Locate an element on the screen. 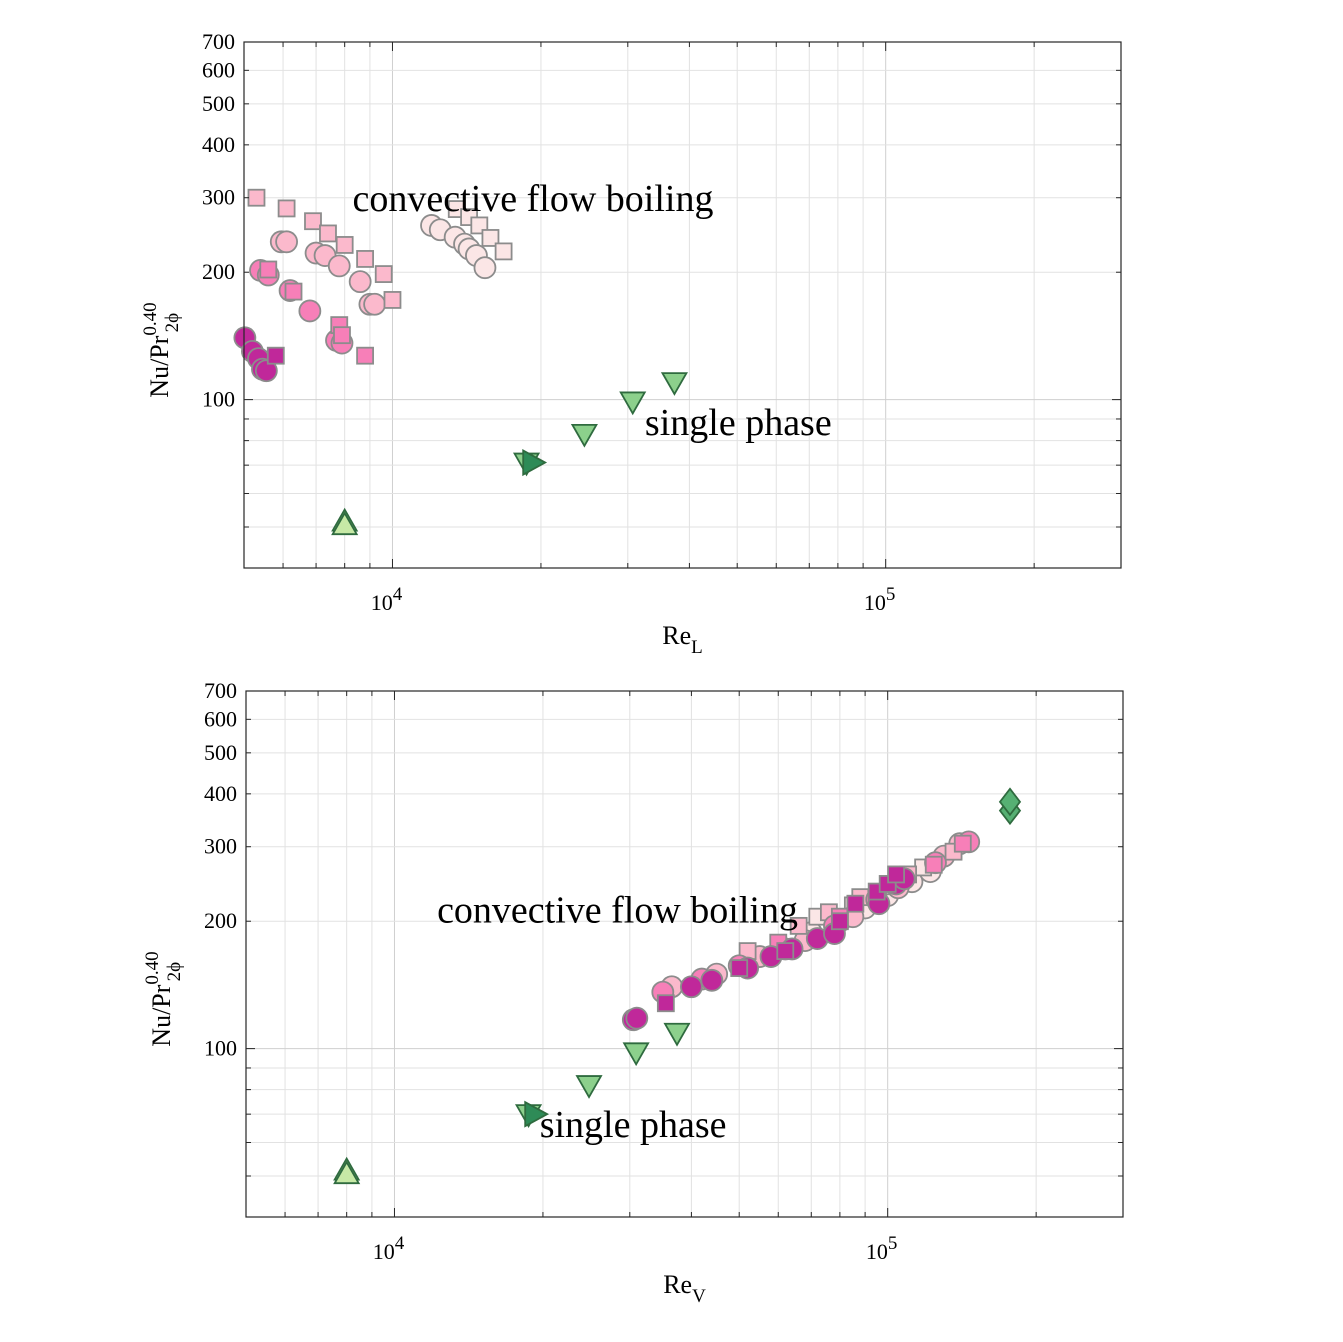 The height and width of the screenshot is (1342, 1343). series-pale_pink-square is located at coordinates (480, 230).